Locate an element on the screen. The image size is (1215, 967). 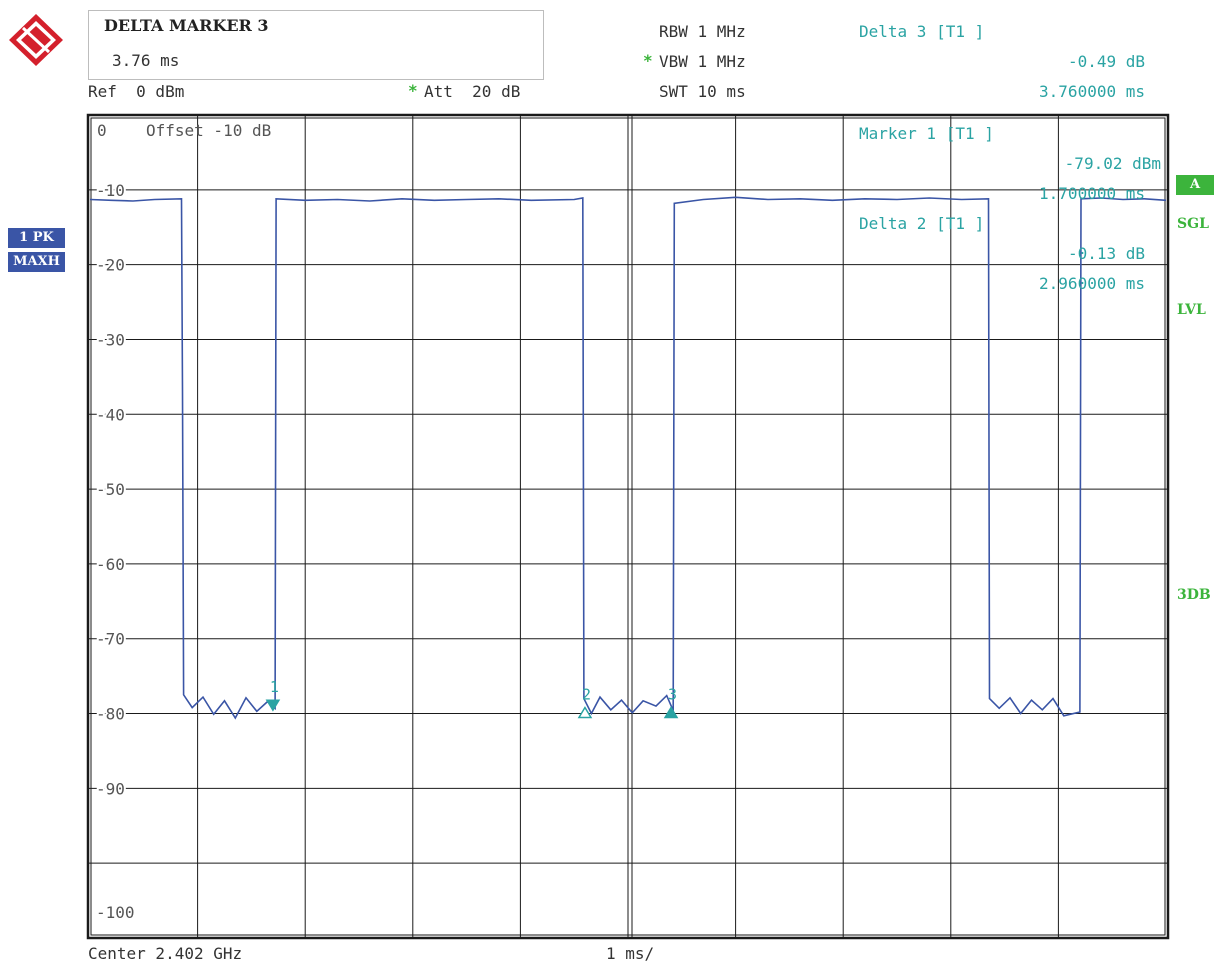
time-per-division: 1 ms/ is located at coordinates (630, 953).